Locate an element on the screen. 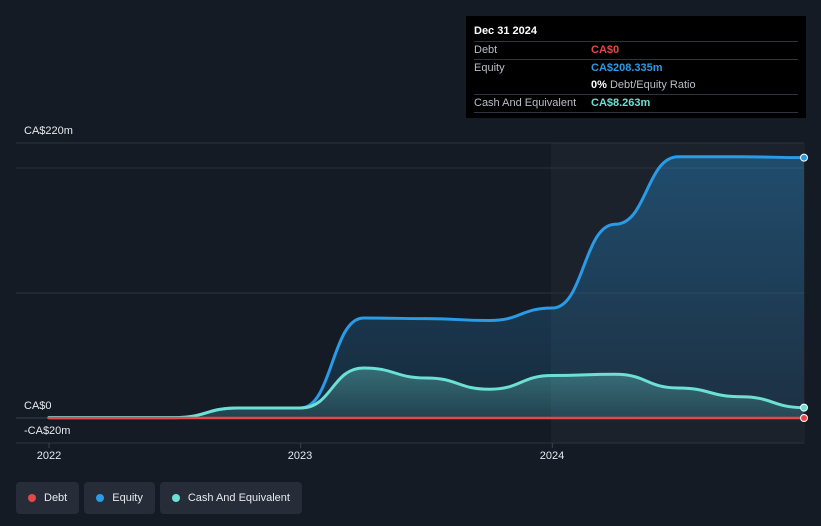  legend-label-cash: Cash And Equivalent is located at coordinates (238, 498).